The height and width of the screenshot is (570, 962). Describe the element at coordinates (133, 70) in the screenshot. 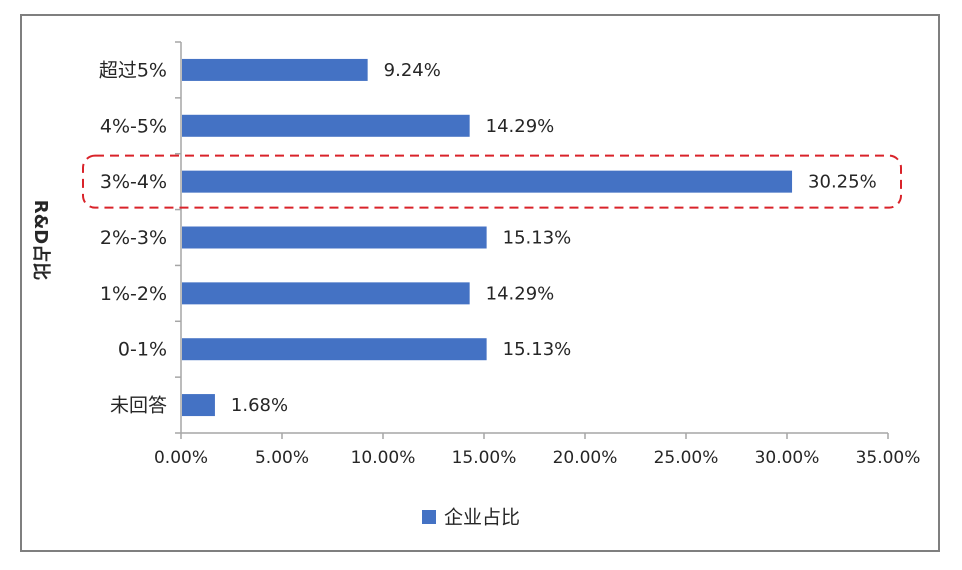

I see `category-label: 超过5%` at that location.